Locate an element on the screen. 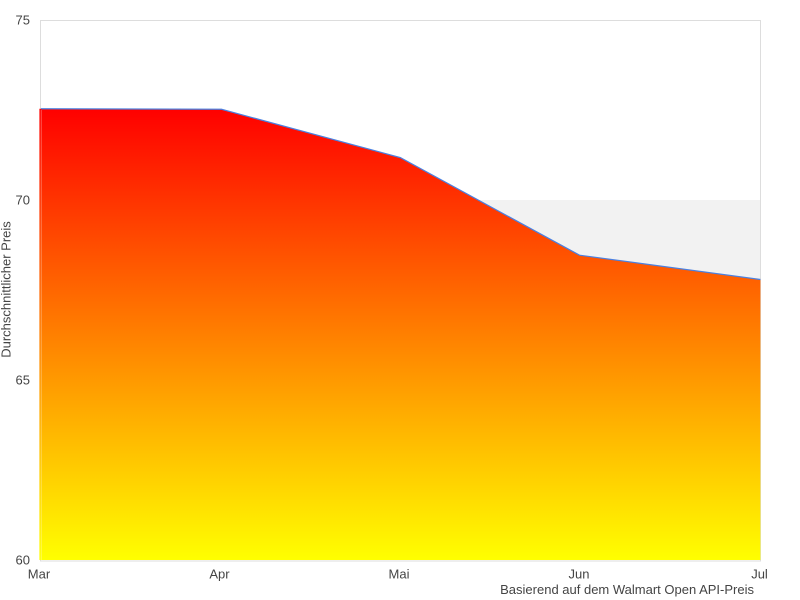  svg-text: Mai is located at coordinates (399, 574).